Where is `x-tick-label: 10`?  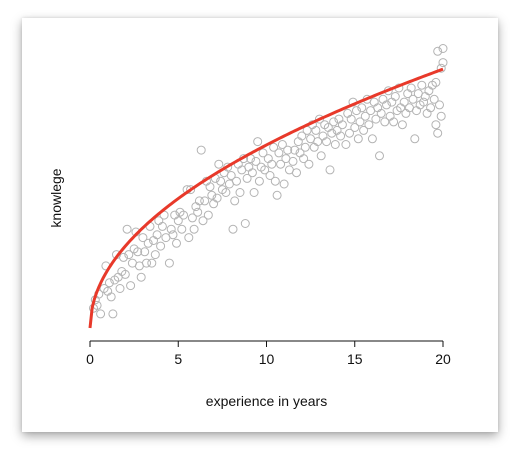 x-tick-label: 10 is located at coordinates (267, 359).